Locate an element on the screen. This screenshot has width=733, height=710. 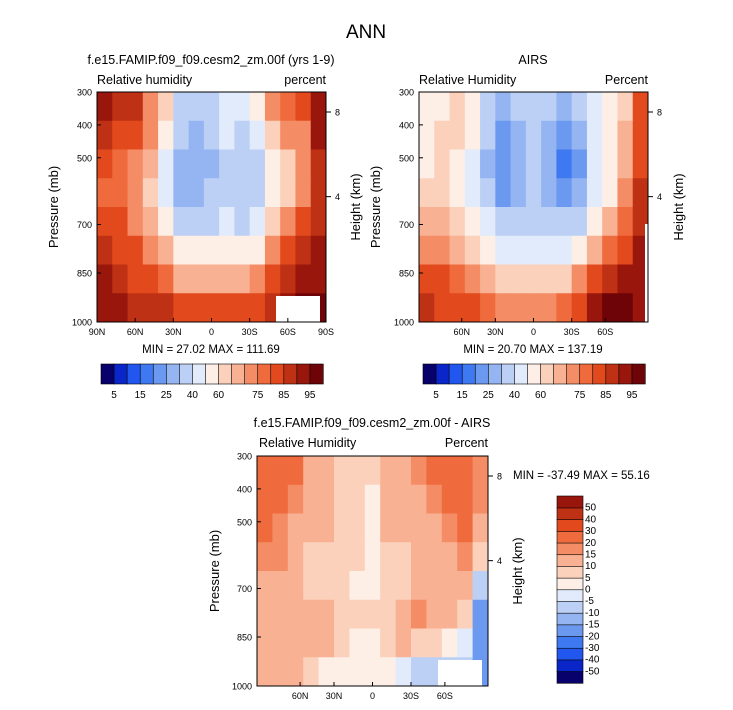
y2-tick-label: 4 is located at coordinates (499, 561).